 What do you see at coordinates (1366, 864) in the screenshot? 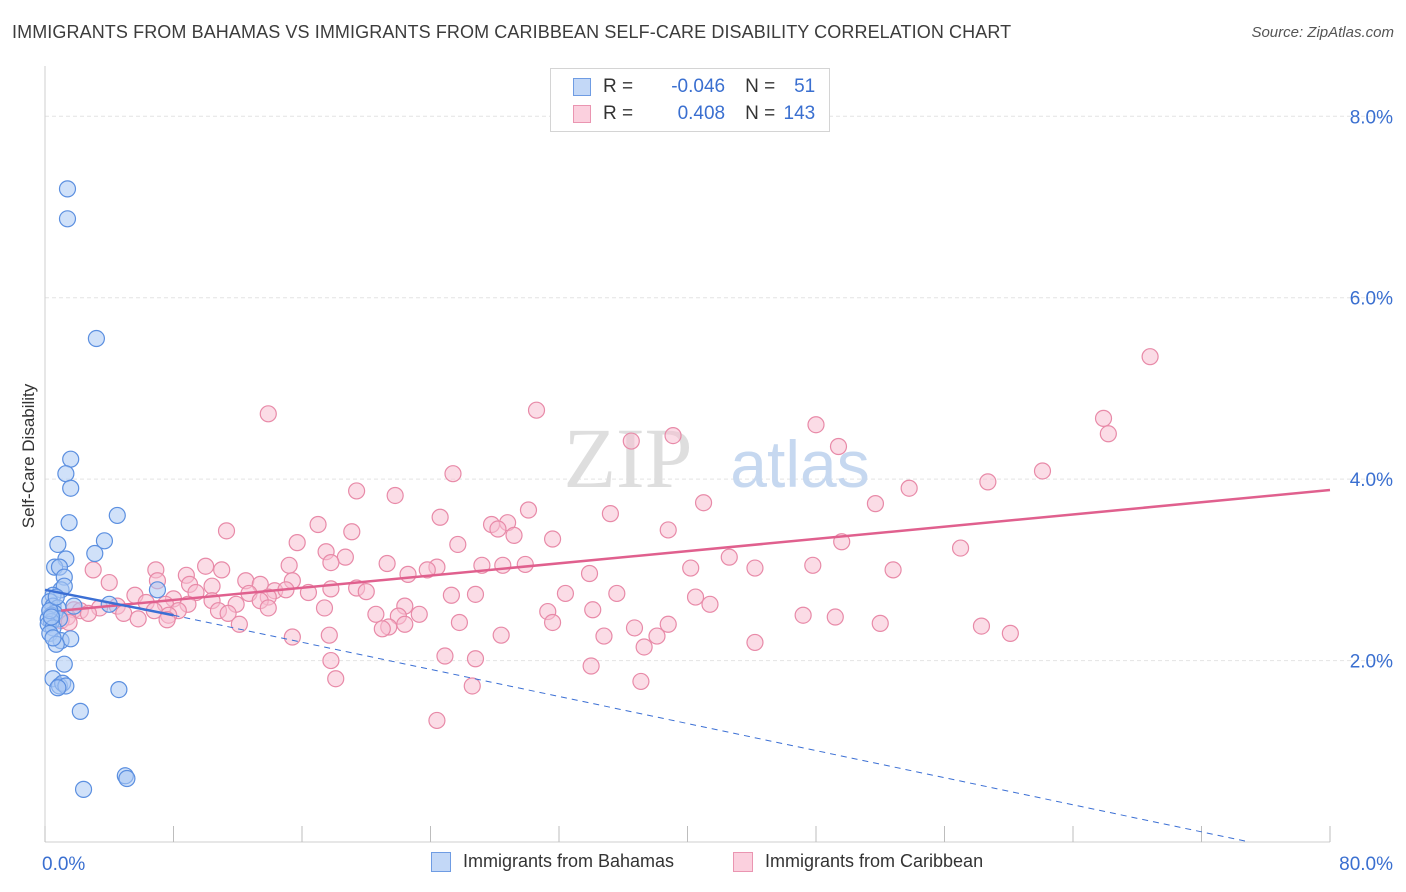
I see `x-tick-label: 80.0%` at bounding box center [1366, 864].